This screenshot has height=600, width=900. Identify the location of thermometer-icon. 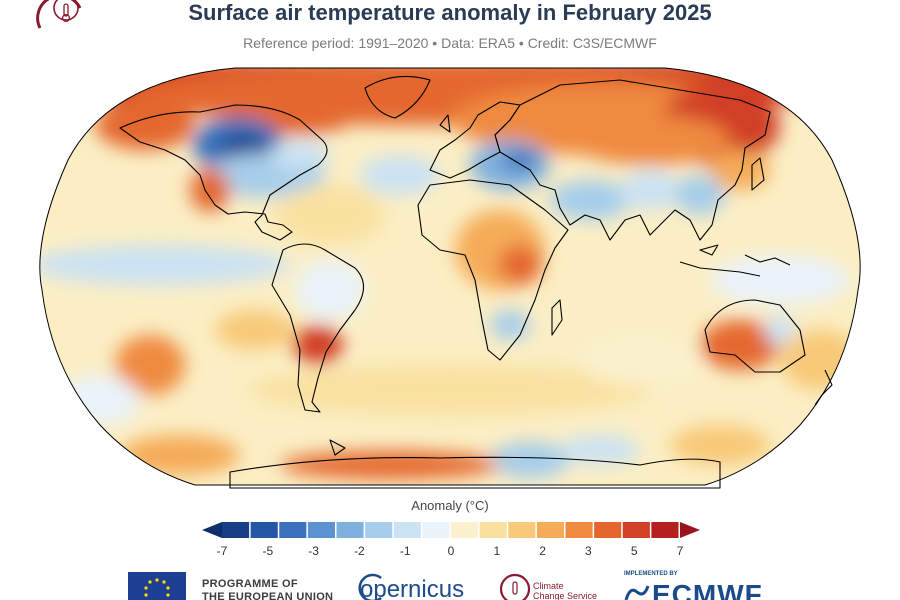
(59, 14).